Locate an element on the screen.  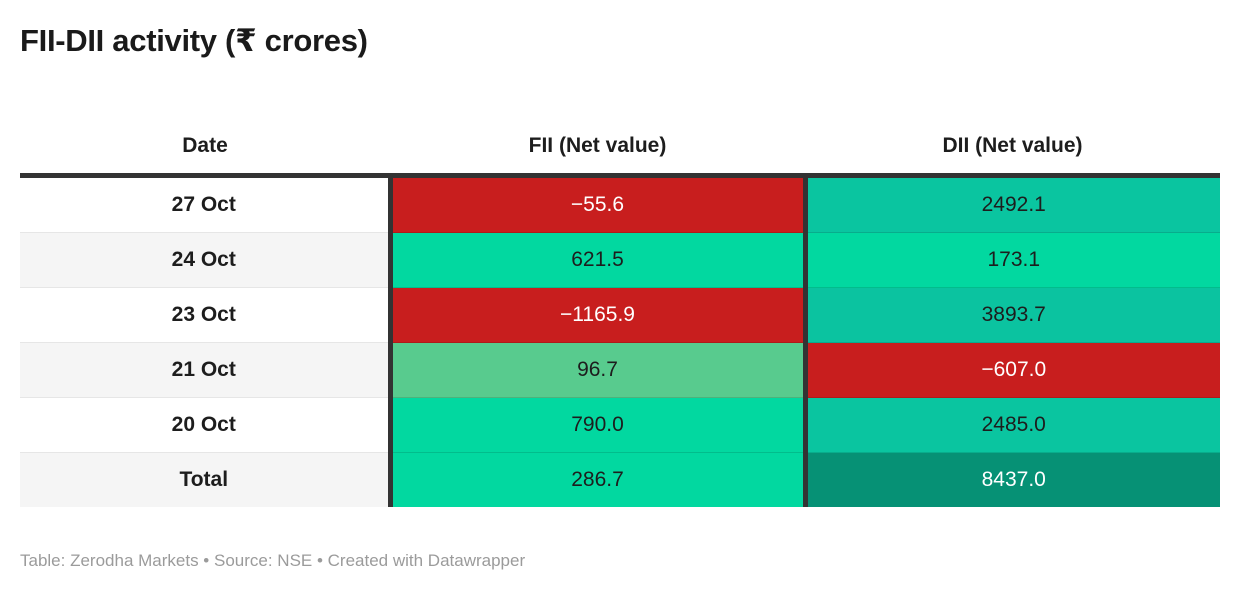
table-row: 24 Oct 621.5 173.1 is located at coordinates (620, 260).